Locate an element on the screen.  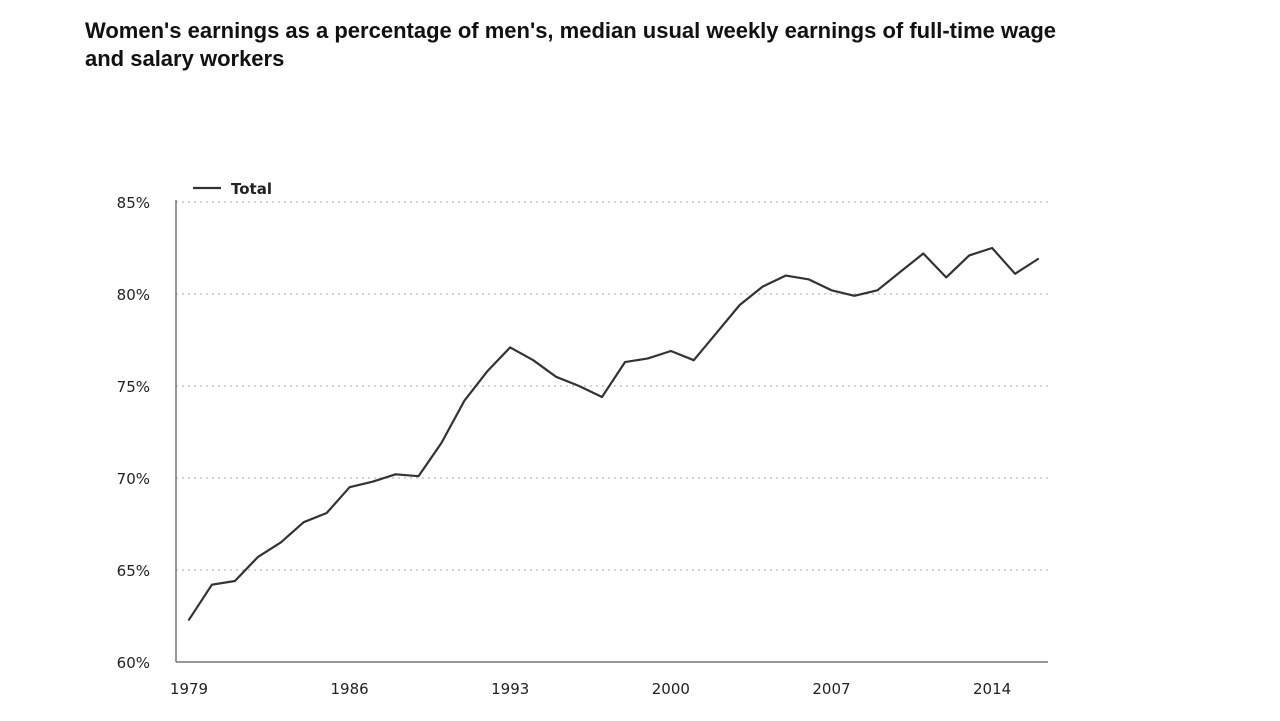
legend: Total is located at coordinates (232, 189).